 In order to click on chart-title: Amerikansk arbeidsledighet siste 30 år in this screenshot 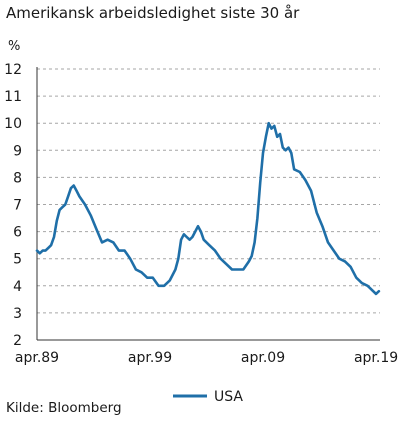, I will do `click(153, 13)`.